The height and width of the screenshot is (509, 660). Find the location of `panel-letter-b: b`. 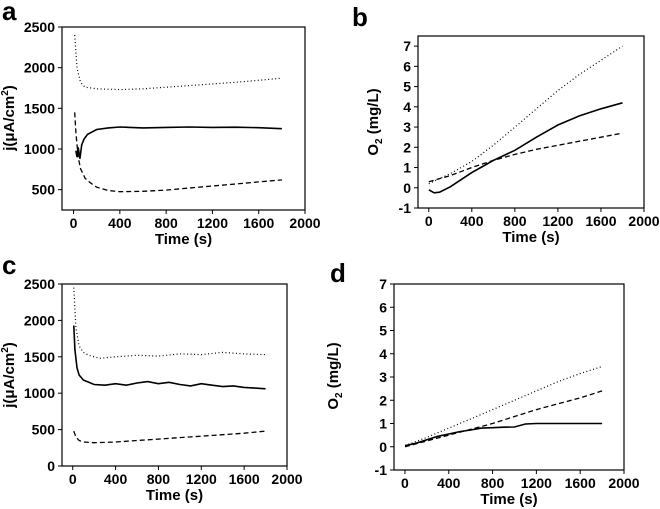

panel-letter-b: b is located at coordinates (360, 17).